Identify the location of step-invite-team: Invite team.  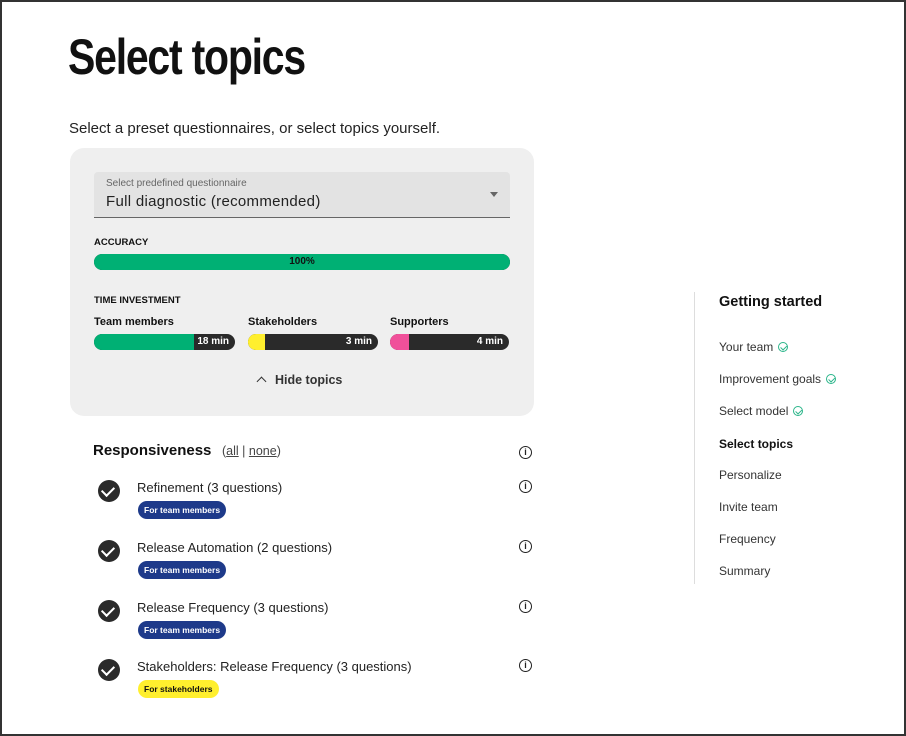
(748, 507).